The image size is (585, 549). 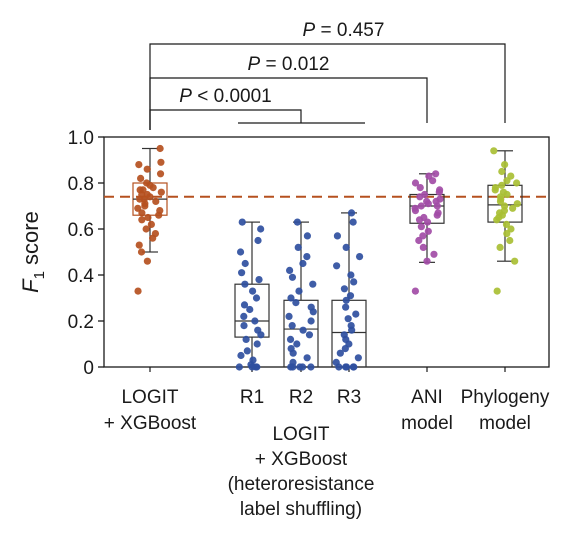 What do you see at coordinates (252, 397) in the screenshot?
I see `x-category-label: R1` at bounding box center [252, 397].